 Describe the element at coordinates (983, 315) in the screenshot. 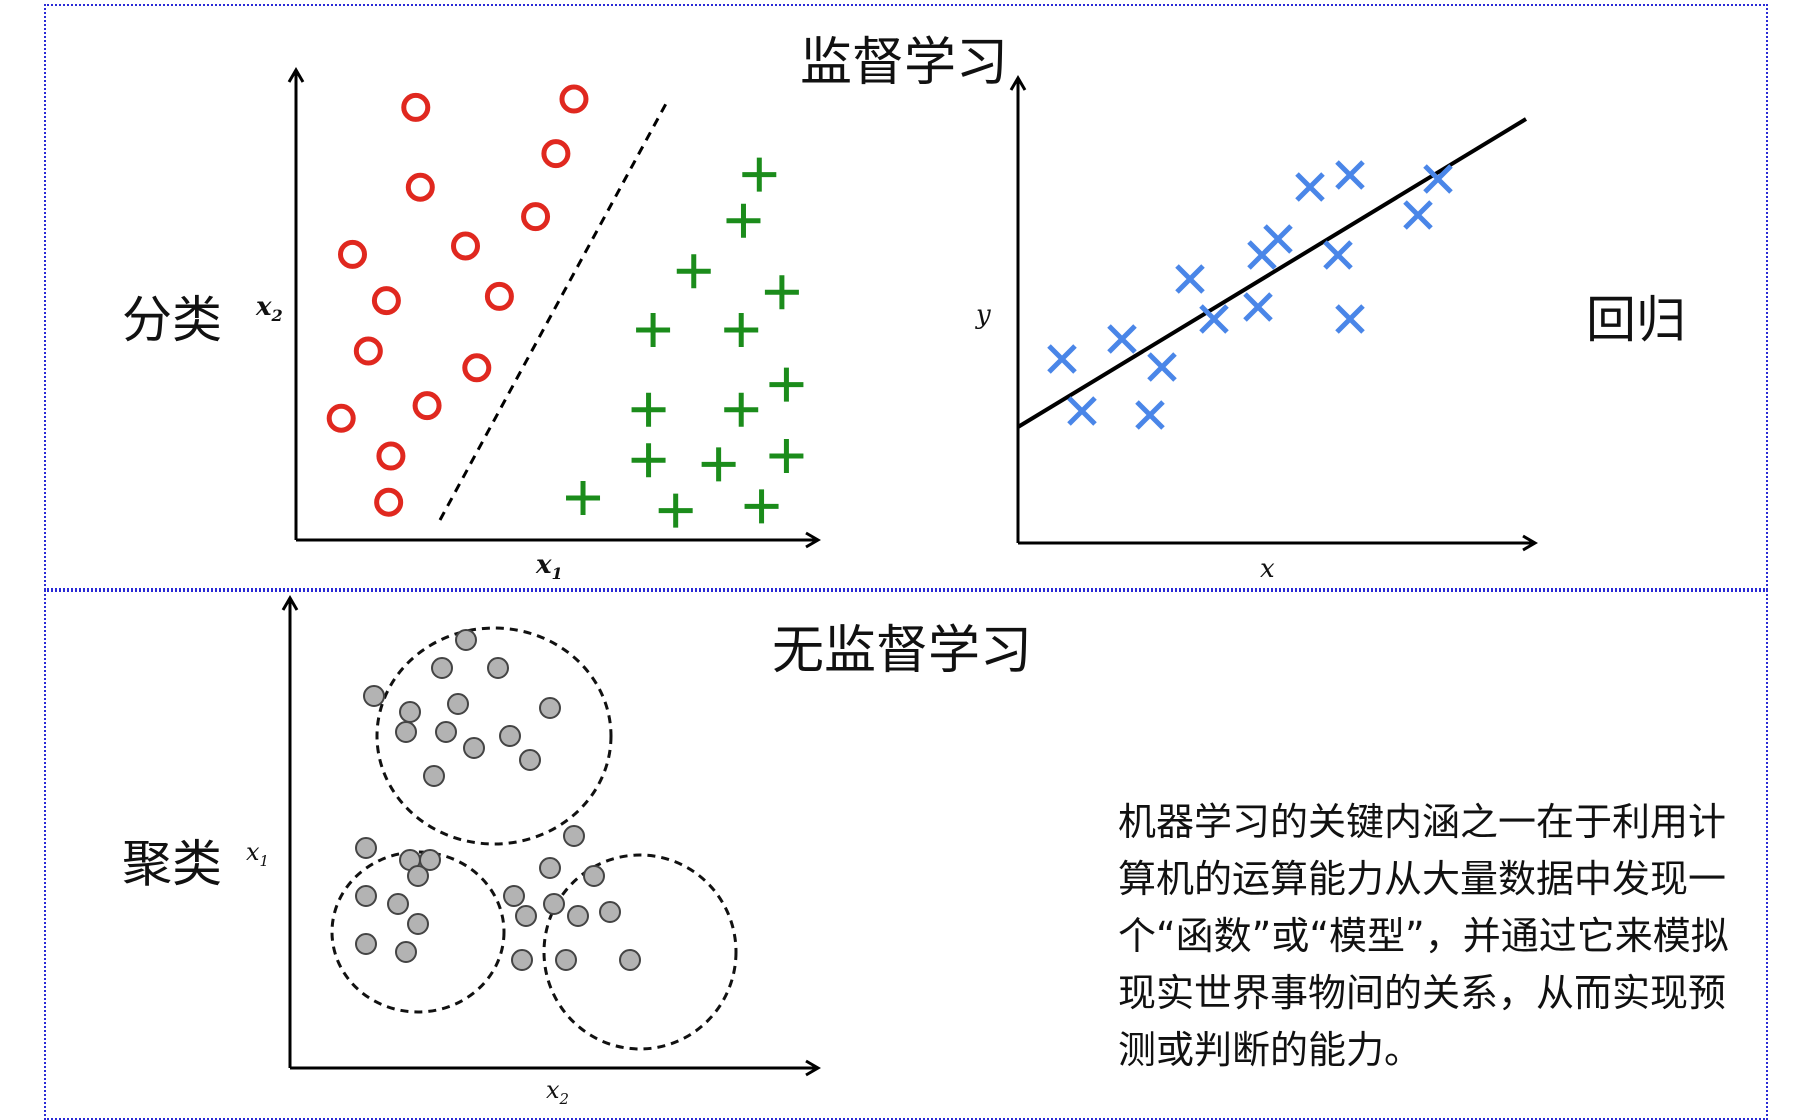

I see `regression-y-axis-label: y` at that location.